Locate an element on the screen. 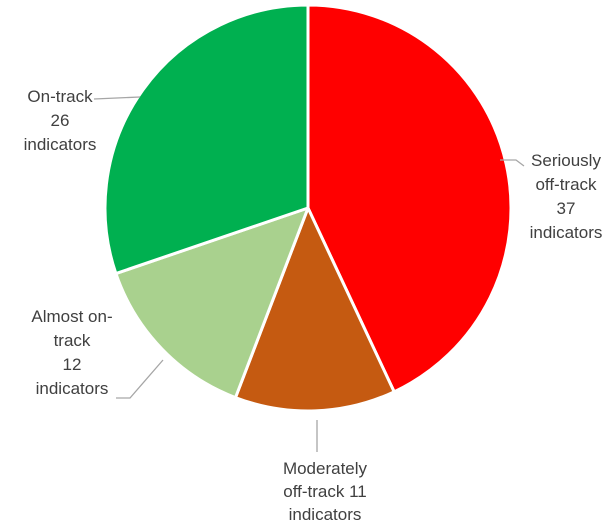 The width and height of the screenshot is (612, 528). slice-label-3-line-0: On-track is located at coordinates (60, 96).